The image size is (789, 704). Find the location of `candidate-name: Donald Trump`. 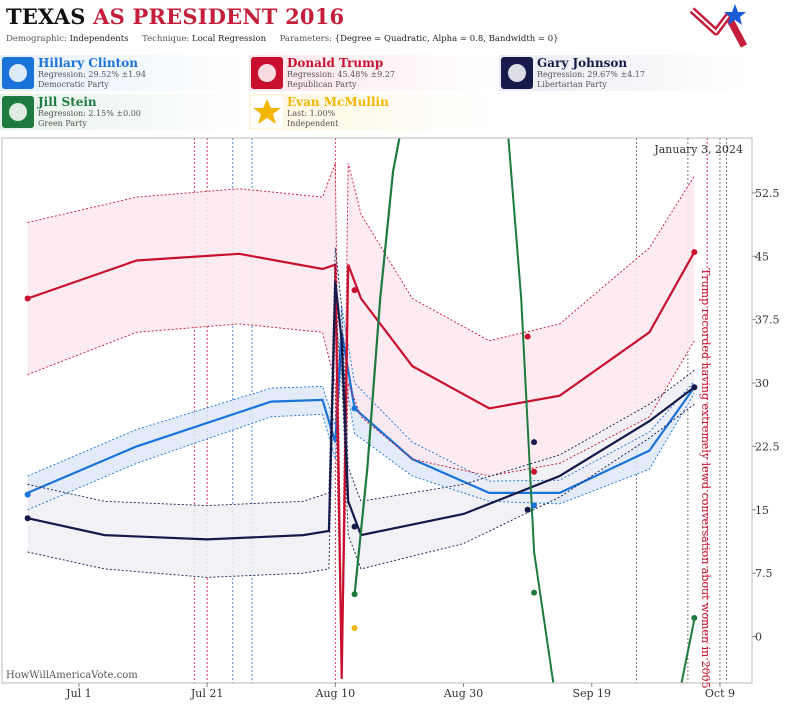

candidate-name: Donald Trump is located at coordinates (335, 63).